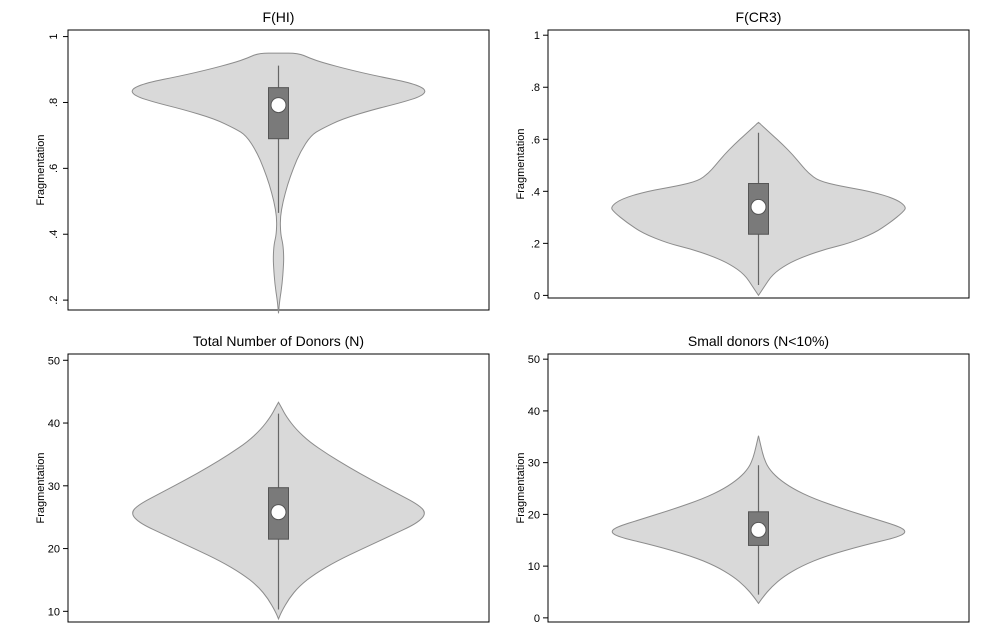  I want to click on iqr-box, so click(278, 113).